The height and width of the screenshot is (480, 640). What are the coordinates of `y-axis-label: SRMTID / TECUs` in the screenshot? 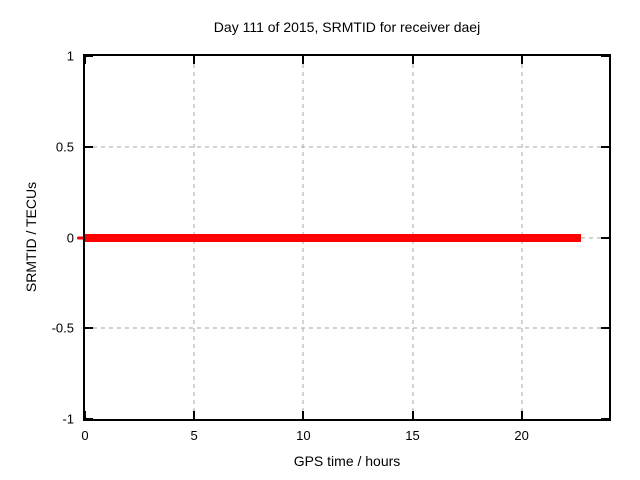 It's located at (31, 237).